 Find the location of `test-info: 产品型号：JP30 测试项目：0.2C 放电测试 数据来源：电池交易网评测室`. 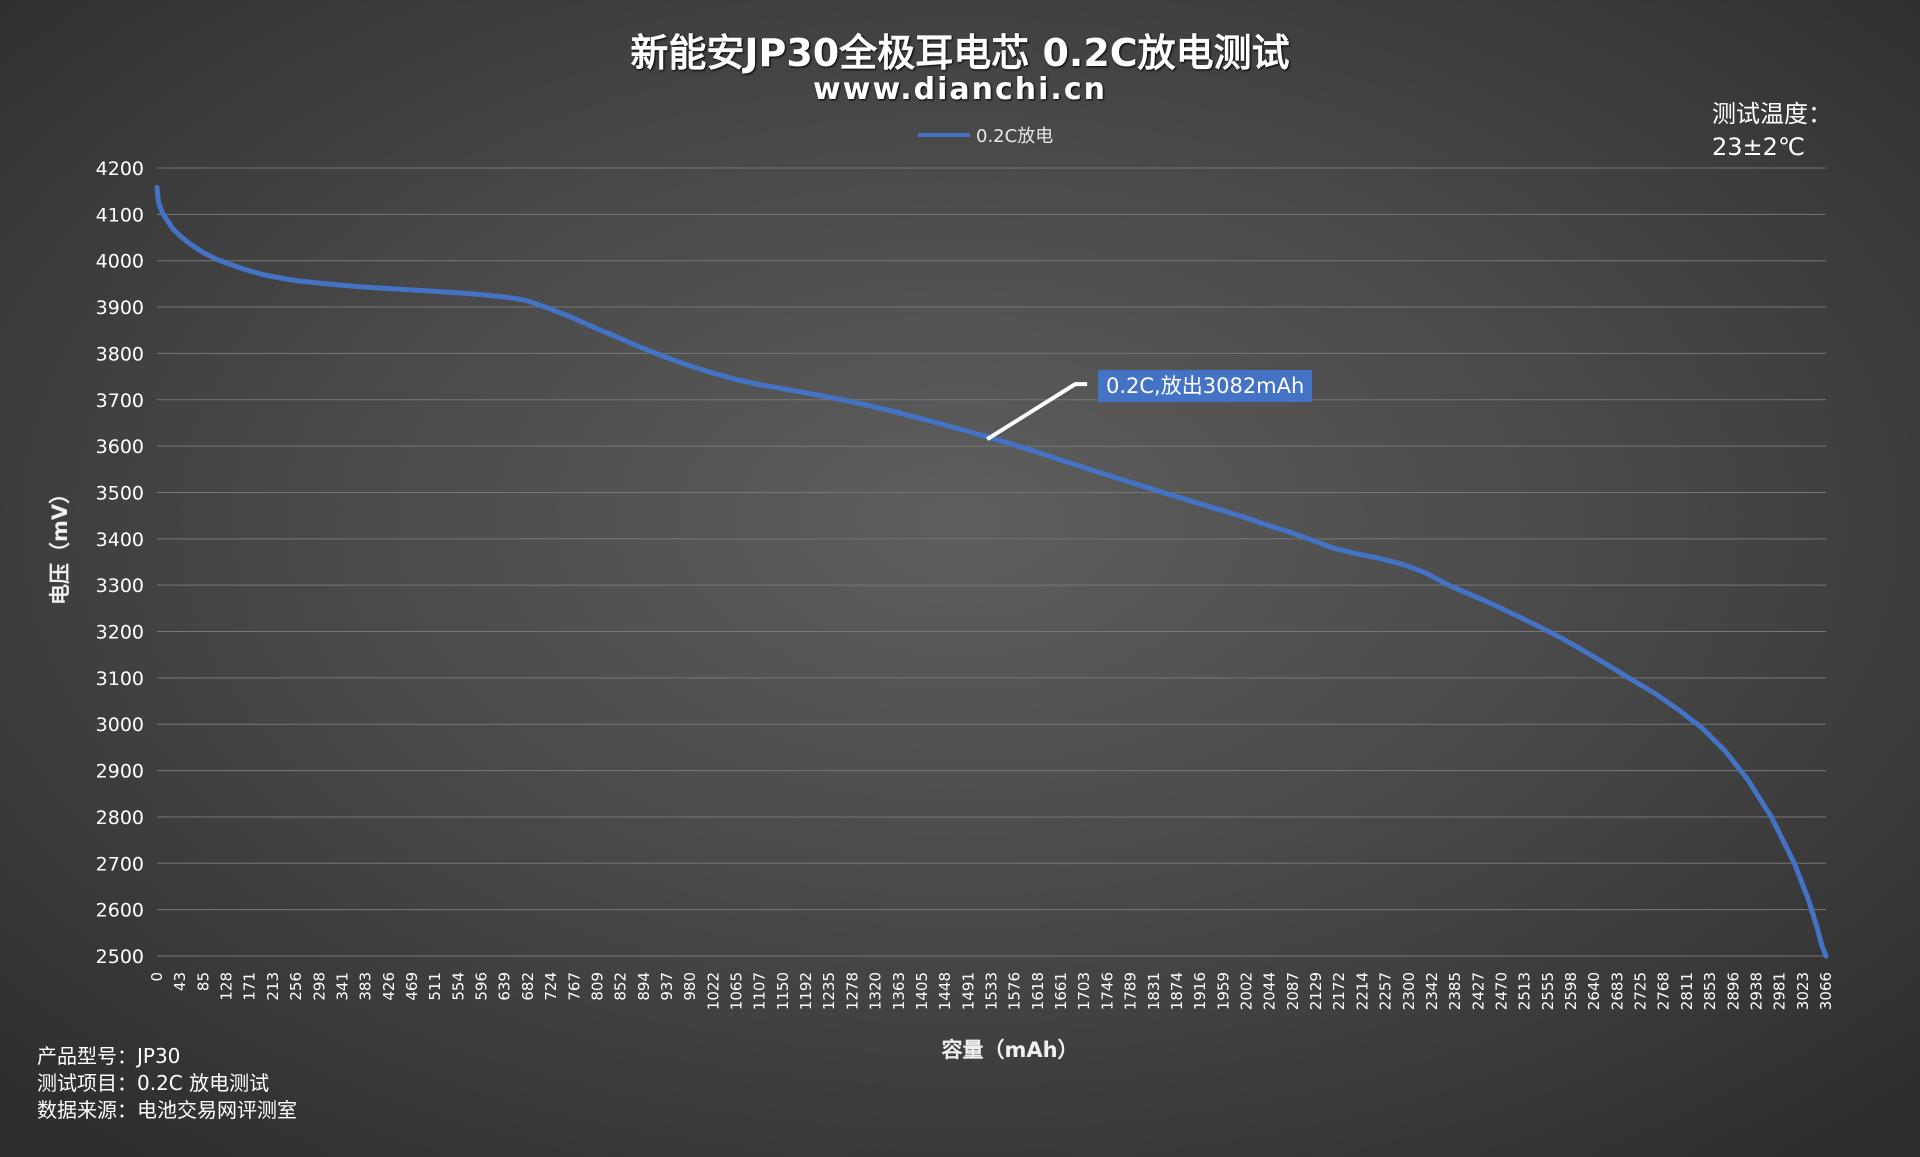

test-info: 产品型号：JP30 测试项目：0.2C 放电测试 数据来源：电池交易网评测室 is located at coordinates (167, 1083).